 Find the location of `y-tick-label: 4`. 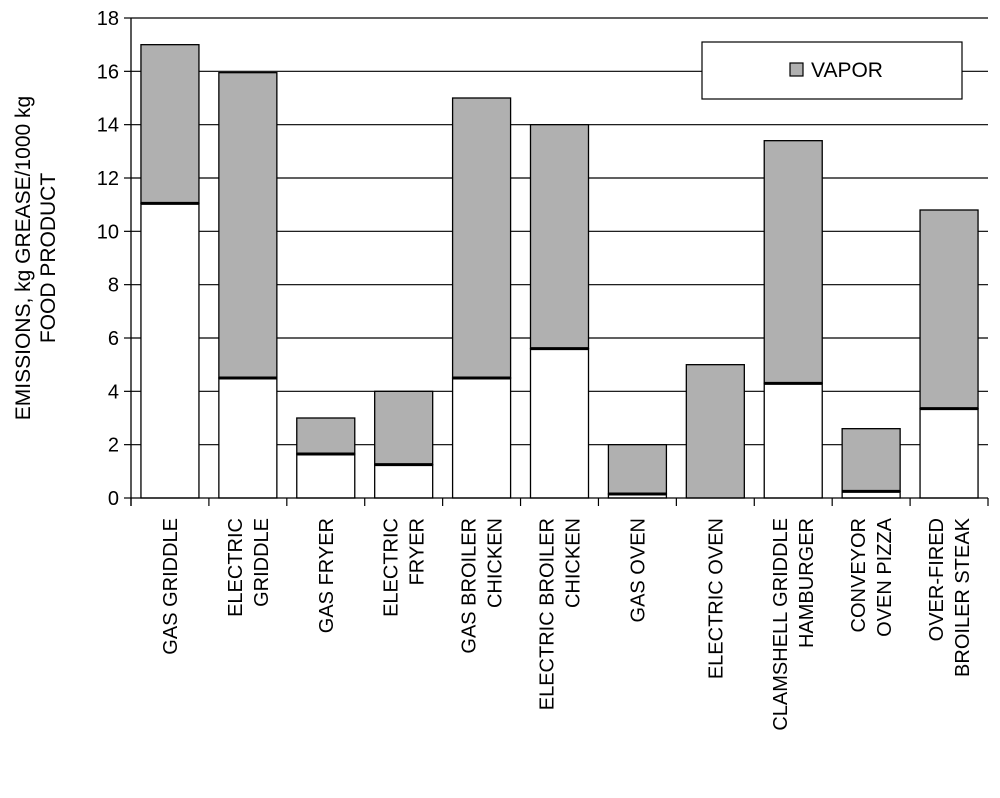

y-tick-label: 4 is located at coordinates (113, 392).